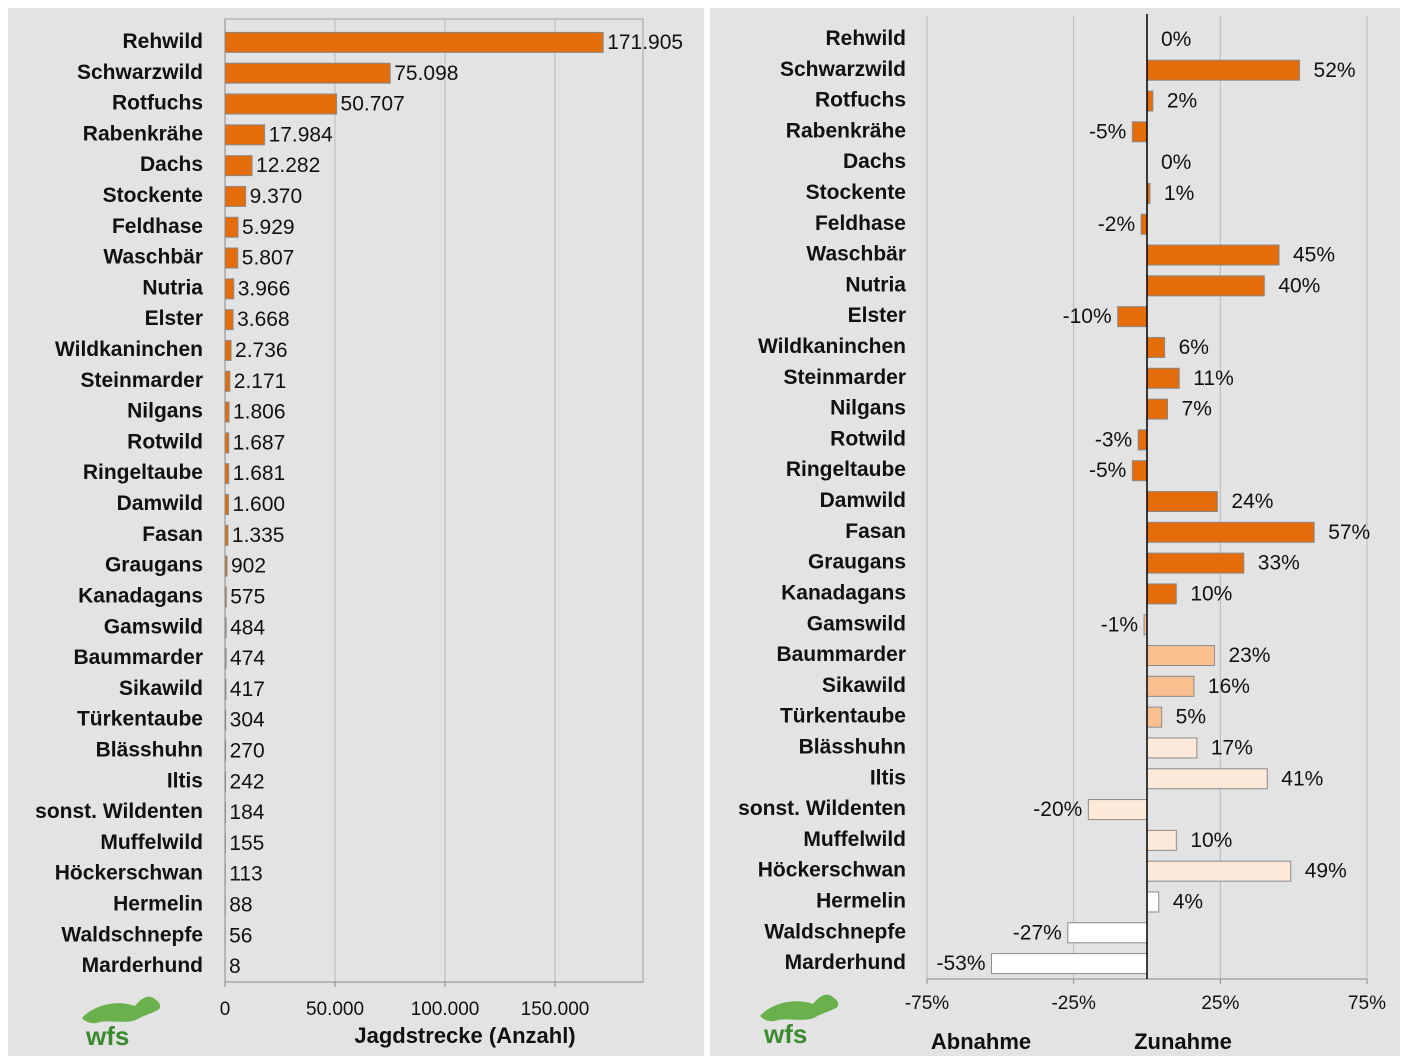  What do you see at coordinates (335, 1009) in the screenshot?
I see `x-tick-label: 50.000` at bounding box center [335, 1009].